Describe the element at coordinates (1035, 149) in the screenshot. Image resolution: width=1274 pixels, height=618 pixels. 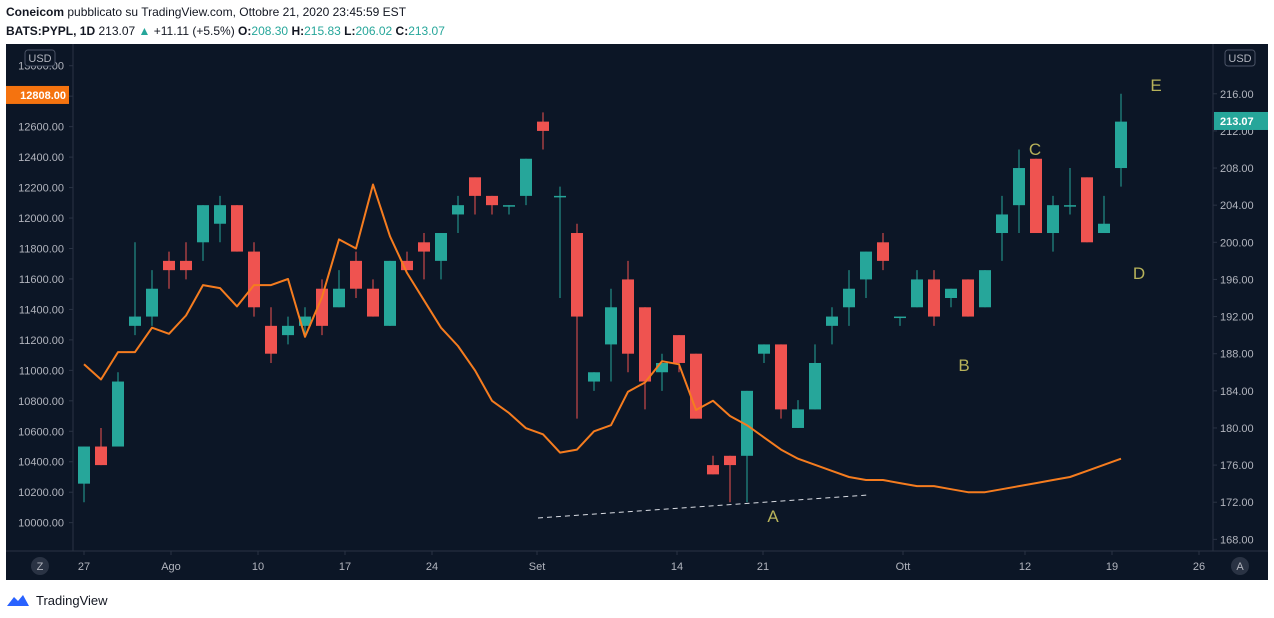
I see `wave-label-c: C` at that location.